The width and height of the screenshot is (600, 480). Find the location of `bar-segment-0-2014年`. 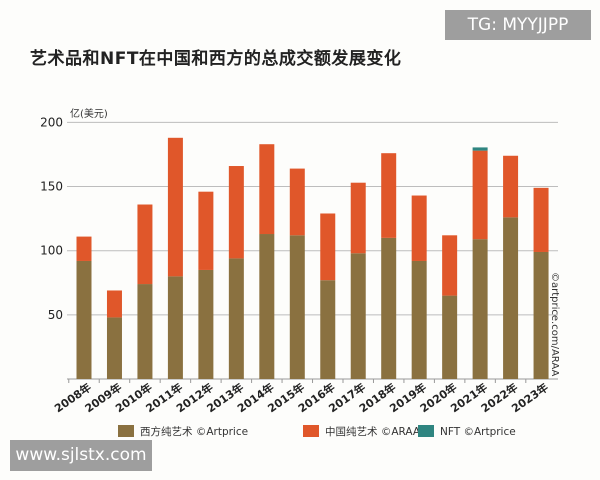

bar-segment-0-2014年 is located at coordinates (267, 306).